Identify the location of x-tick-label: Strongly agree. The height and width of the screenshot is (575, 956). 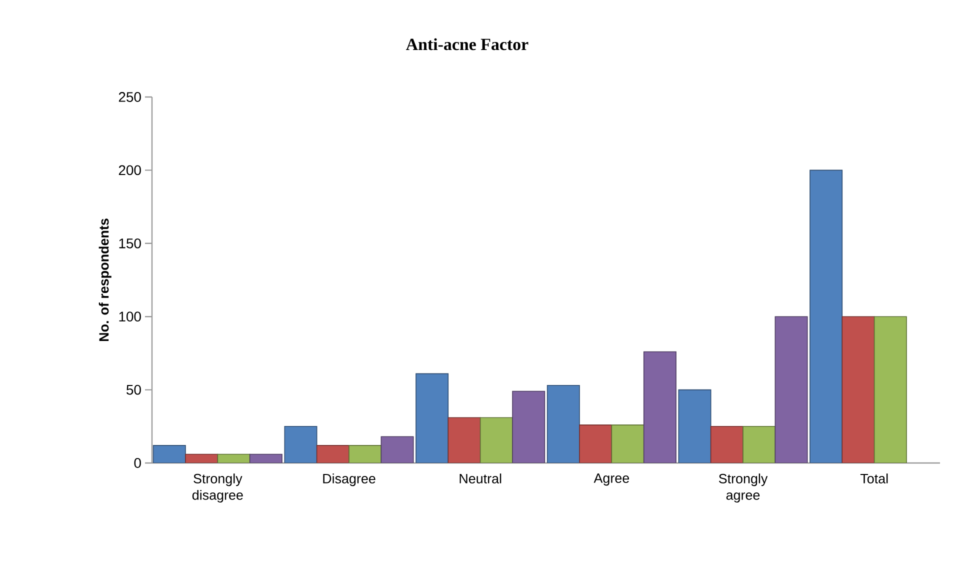
(743, 488).